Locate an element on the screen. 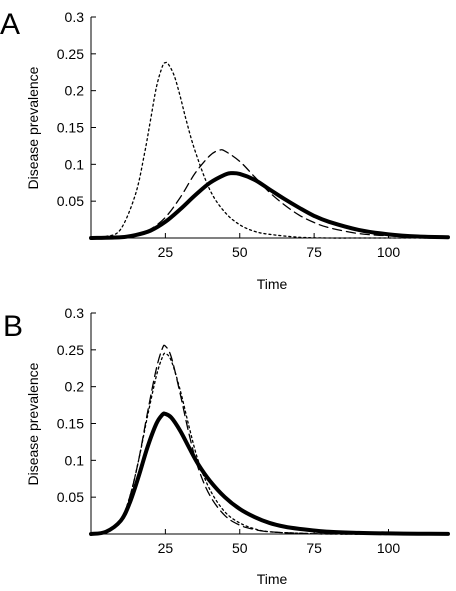 This screenshot has width=456, height=591. x-tick-label-b: 25 is located at coordinates (166, 548).